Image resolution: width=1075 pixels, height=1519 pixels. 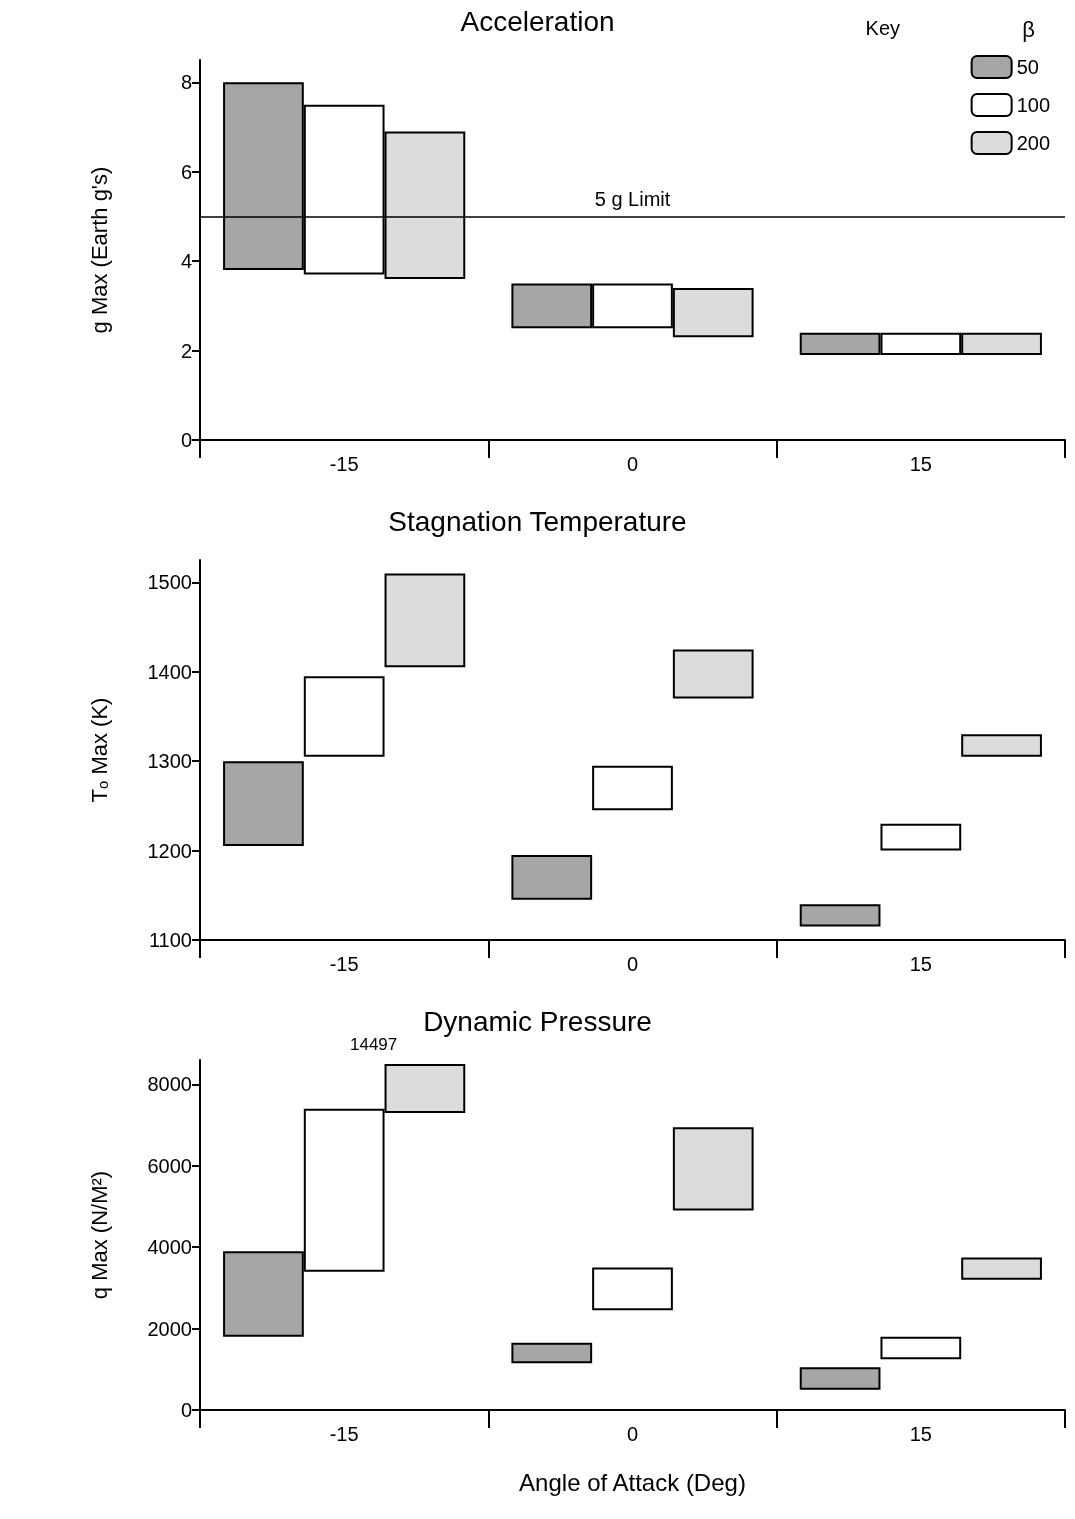 What do you see at coordinates (99, 250) in the screenshot?
I see `y-axis-title: g Max (Earth g's)` at bounding box center [99, 250].